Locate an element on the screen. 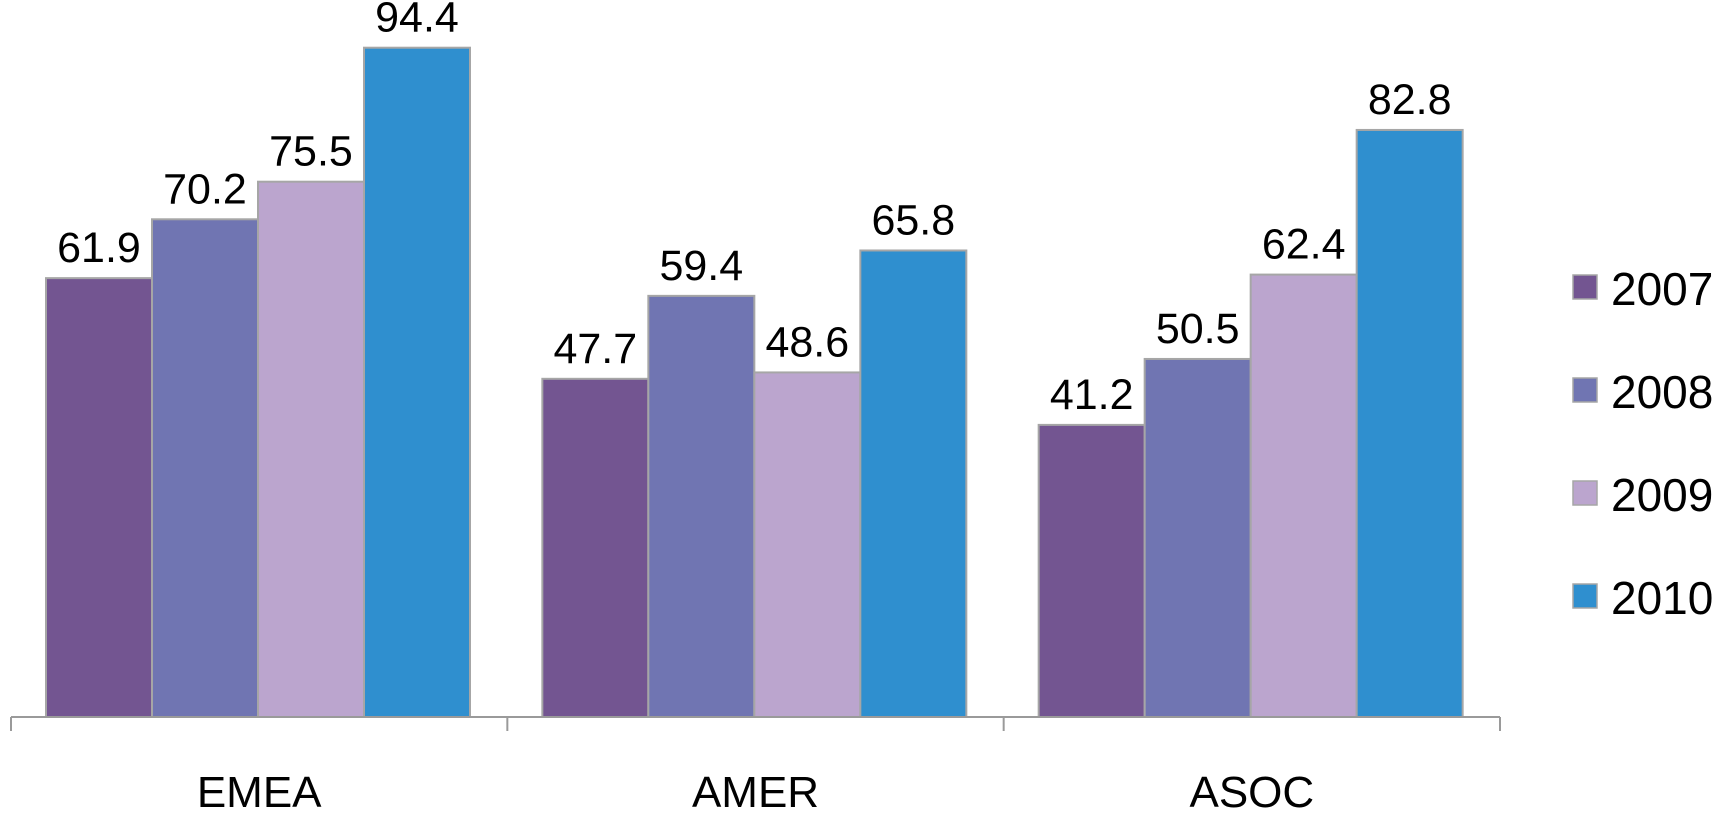 The height and width of the screenshot is (822, 1729). data-label-amer-2010: 65.8 is located at coordinates (913, 220).